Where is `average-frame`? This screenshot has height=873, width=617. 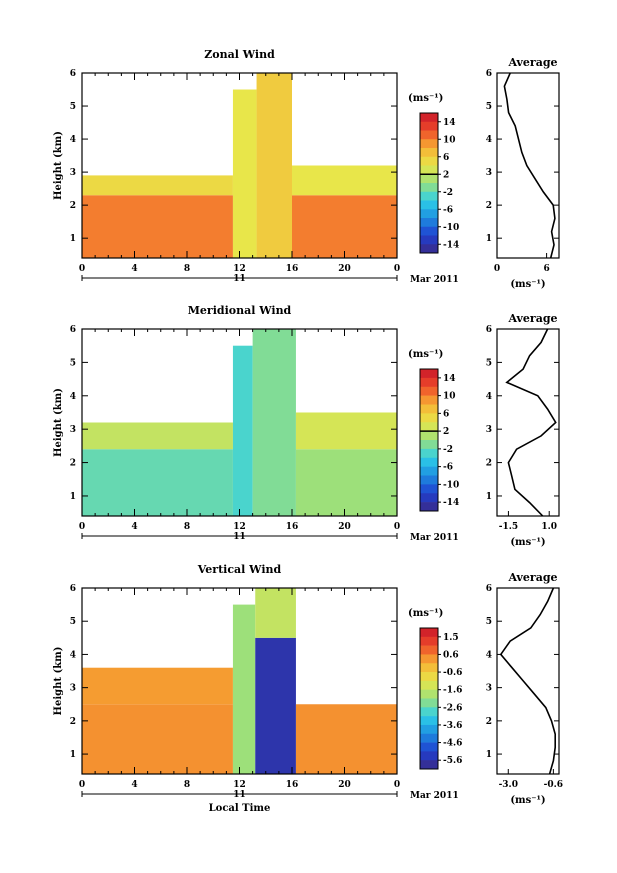
average-frame is located at coordinates (528, 681).